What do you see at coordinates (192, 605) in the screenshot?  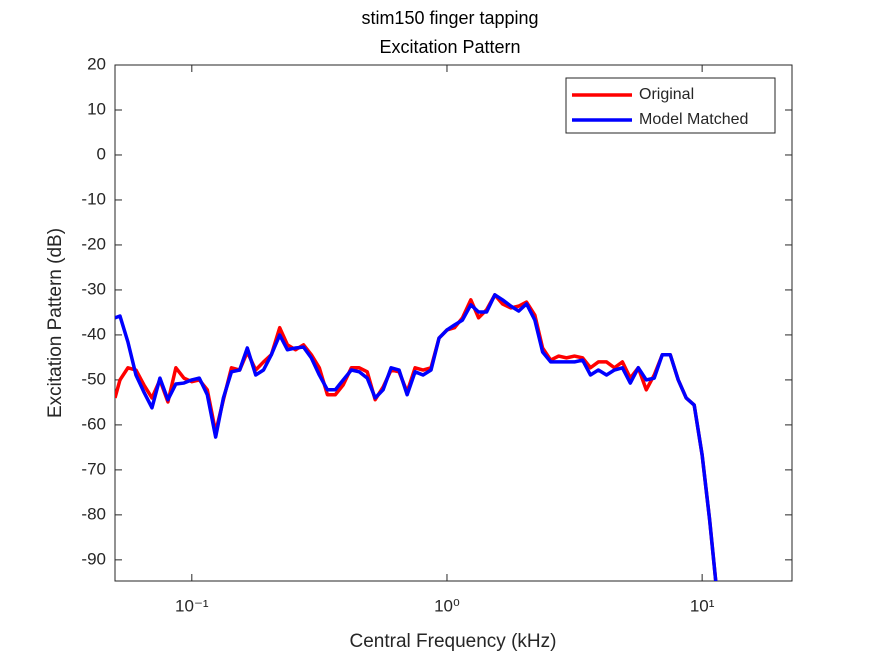 I see `x-tick-label: 10⁻¹` at bounding box center [192, 605].